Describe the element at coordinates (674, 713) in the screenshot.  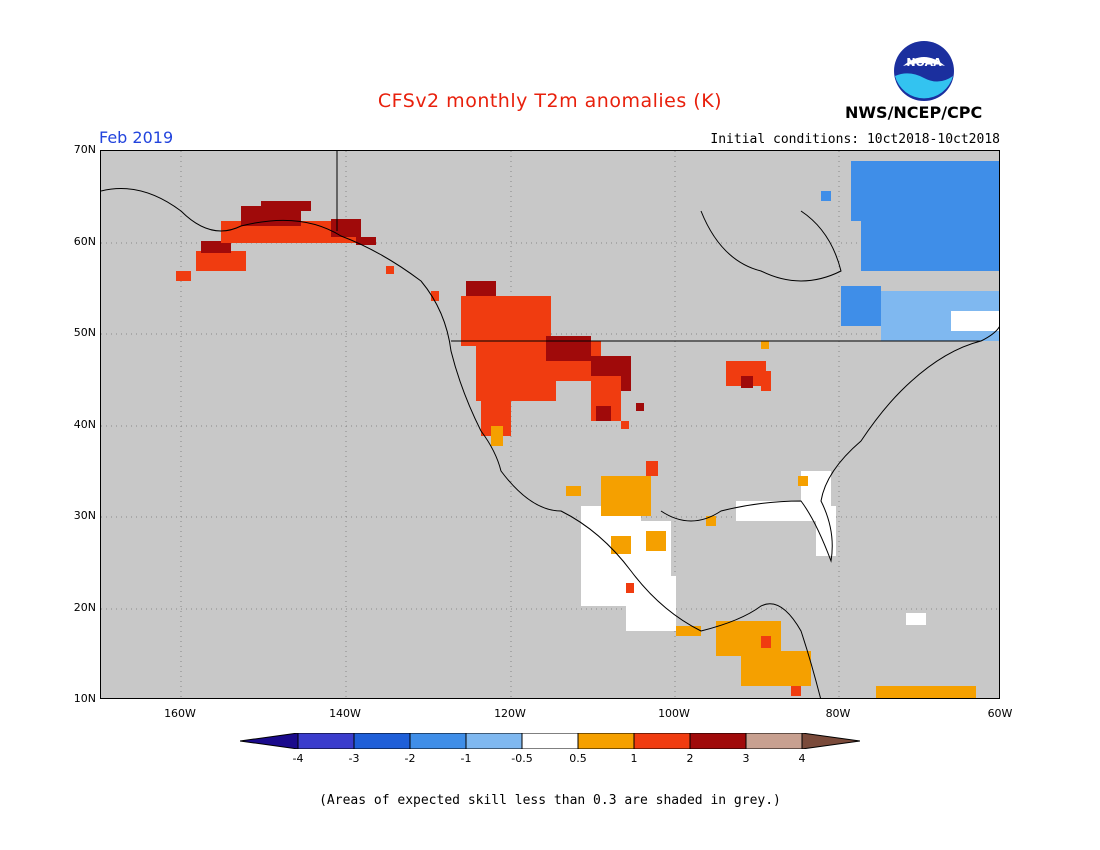
I see `lon-label-100w: 100W` at that location.